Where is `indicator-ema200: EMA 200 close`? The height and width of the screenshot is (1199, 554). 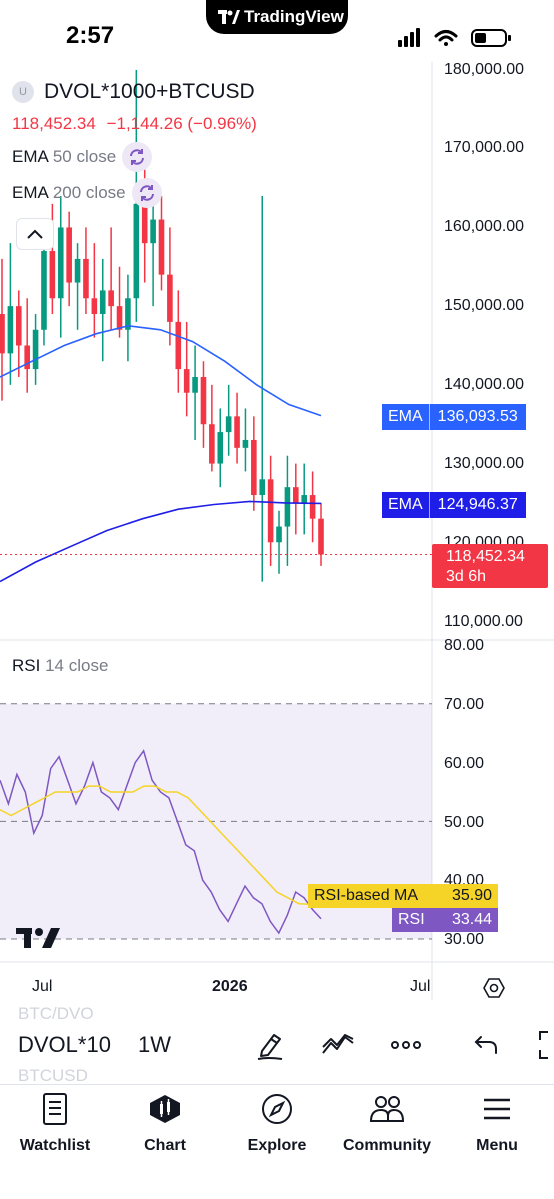 indicator-ema200: EMA 200 close is located at coordinates (87, 193).